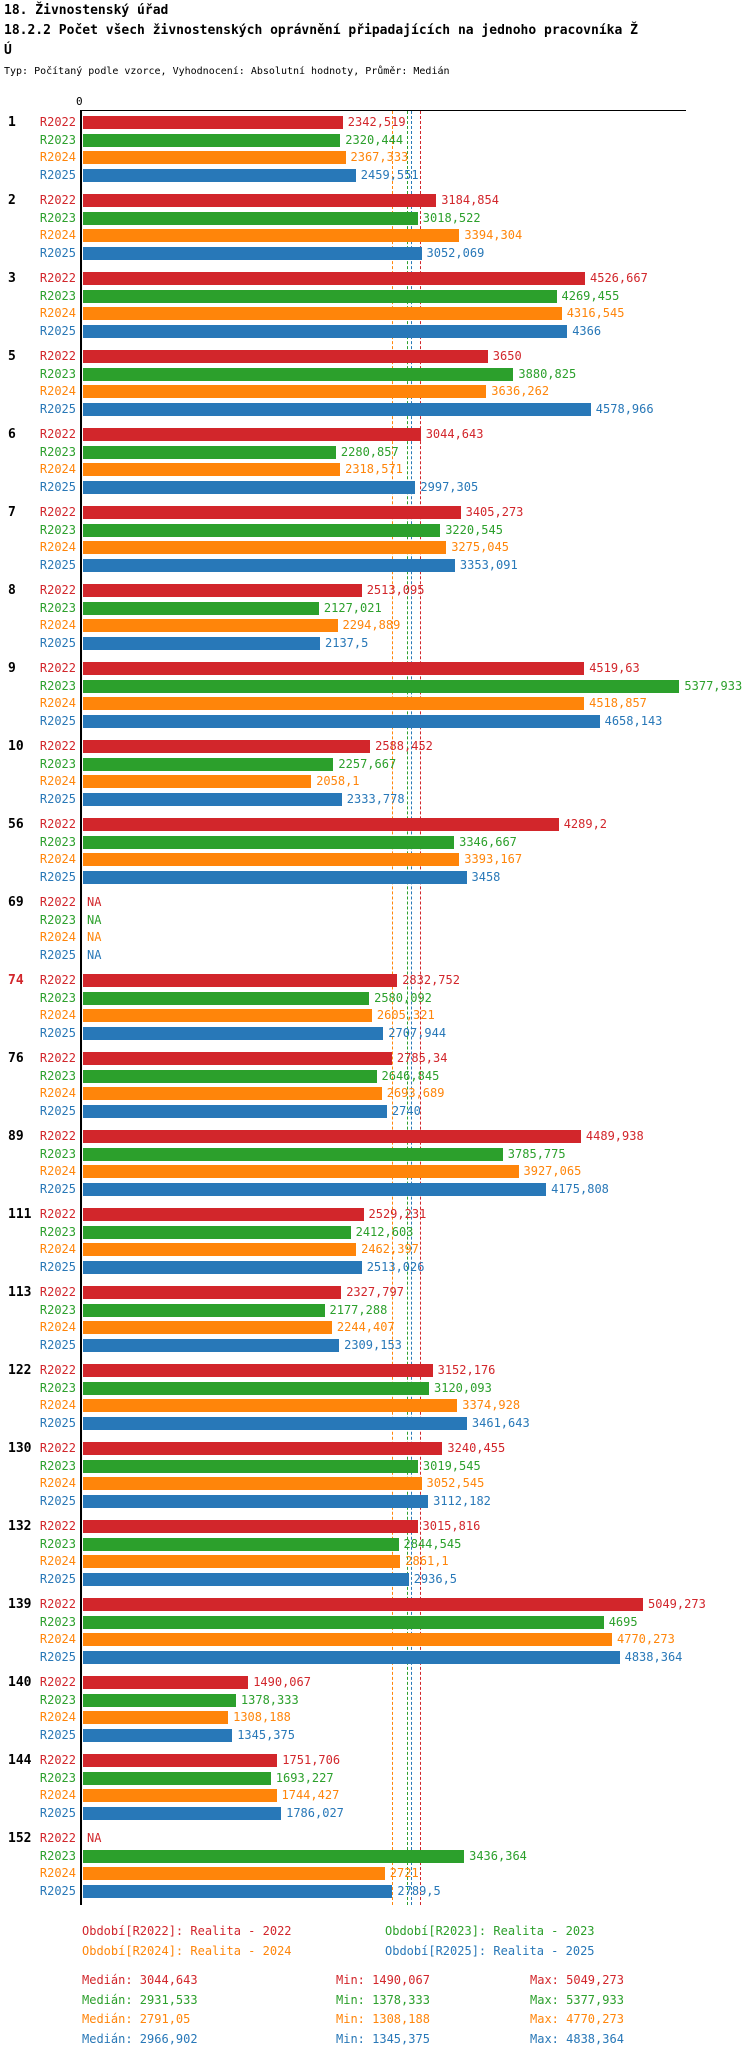 The width and height of the screenshot is (750, 2058). What do you see at coordinates (375, 1268) in the screenshot?
I see `bar-row: R2025 2513,026` at bounding box center [375, 1268].